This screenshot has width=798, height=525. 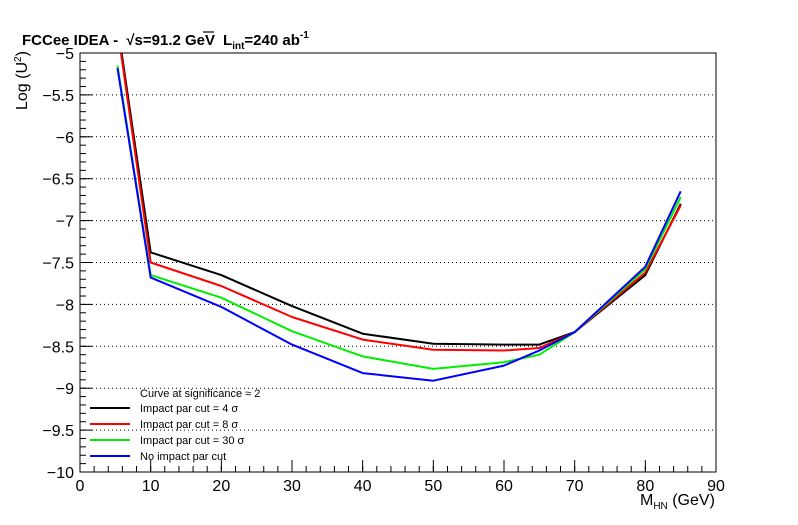 What do you see at coordinates (645, 486) in the screenshot?
I see `x-tick-label: 80` at bounding box center [645, 486].